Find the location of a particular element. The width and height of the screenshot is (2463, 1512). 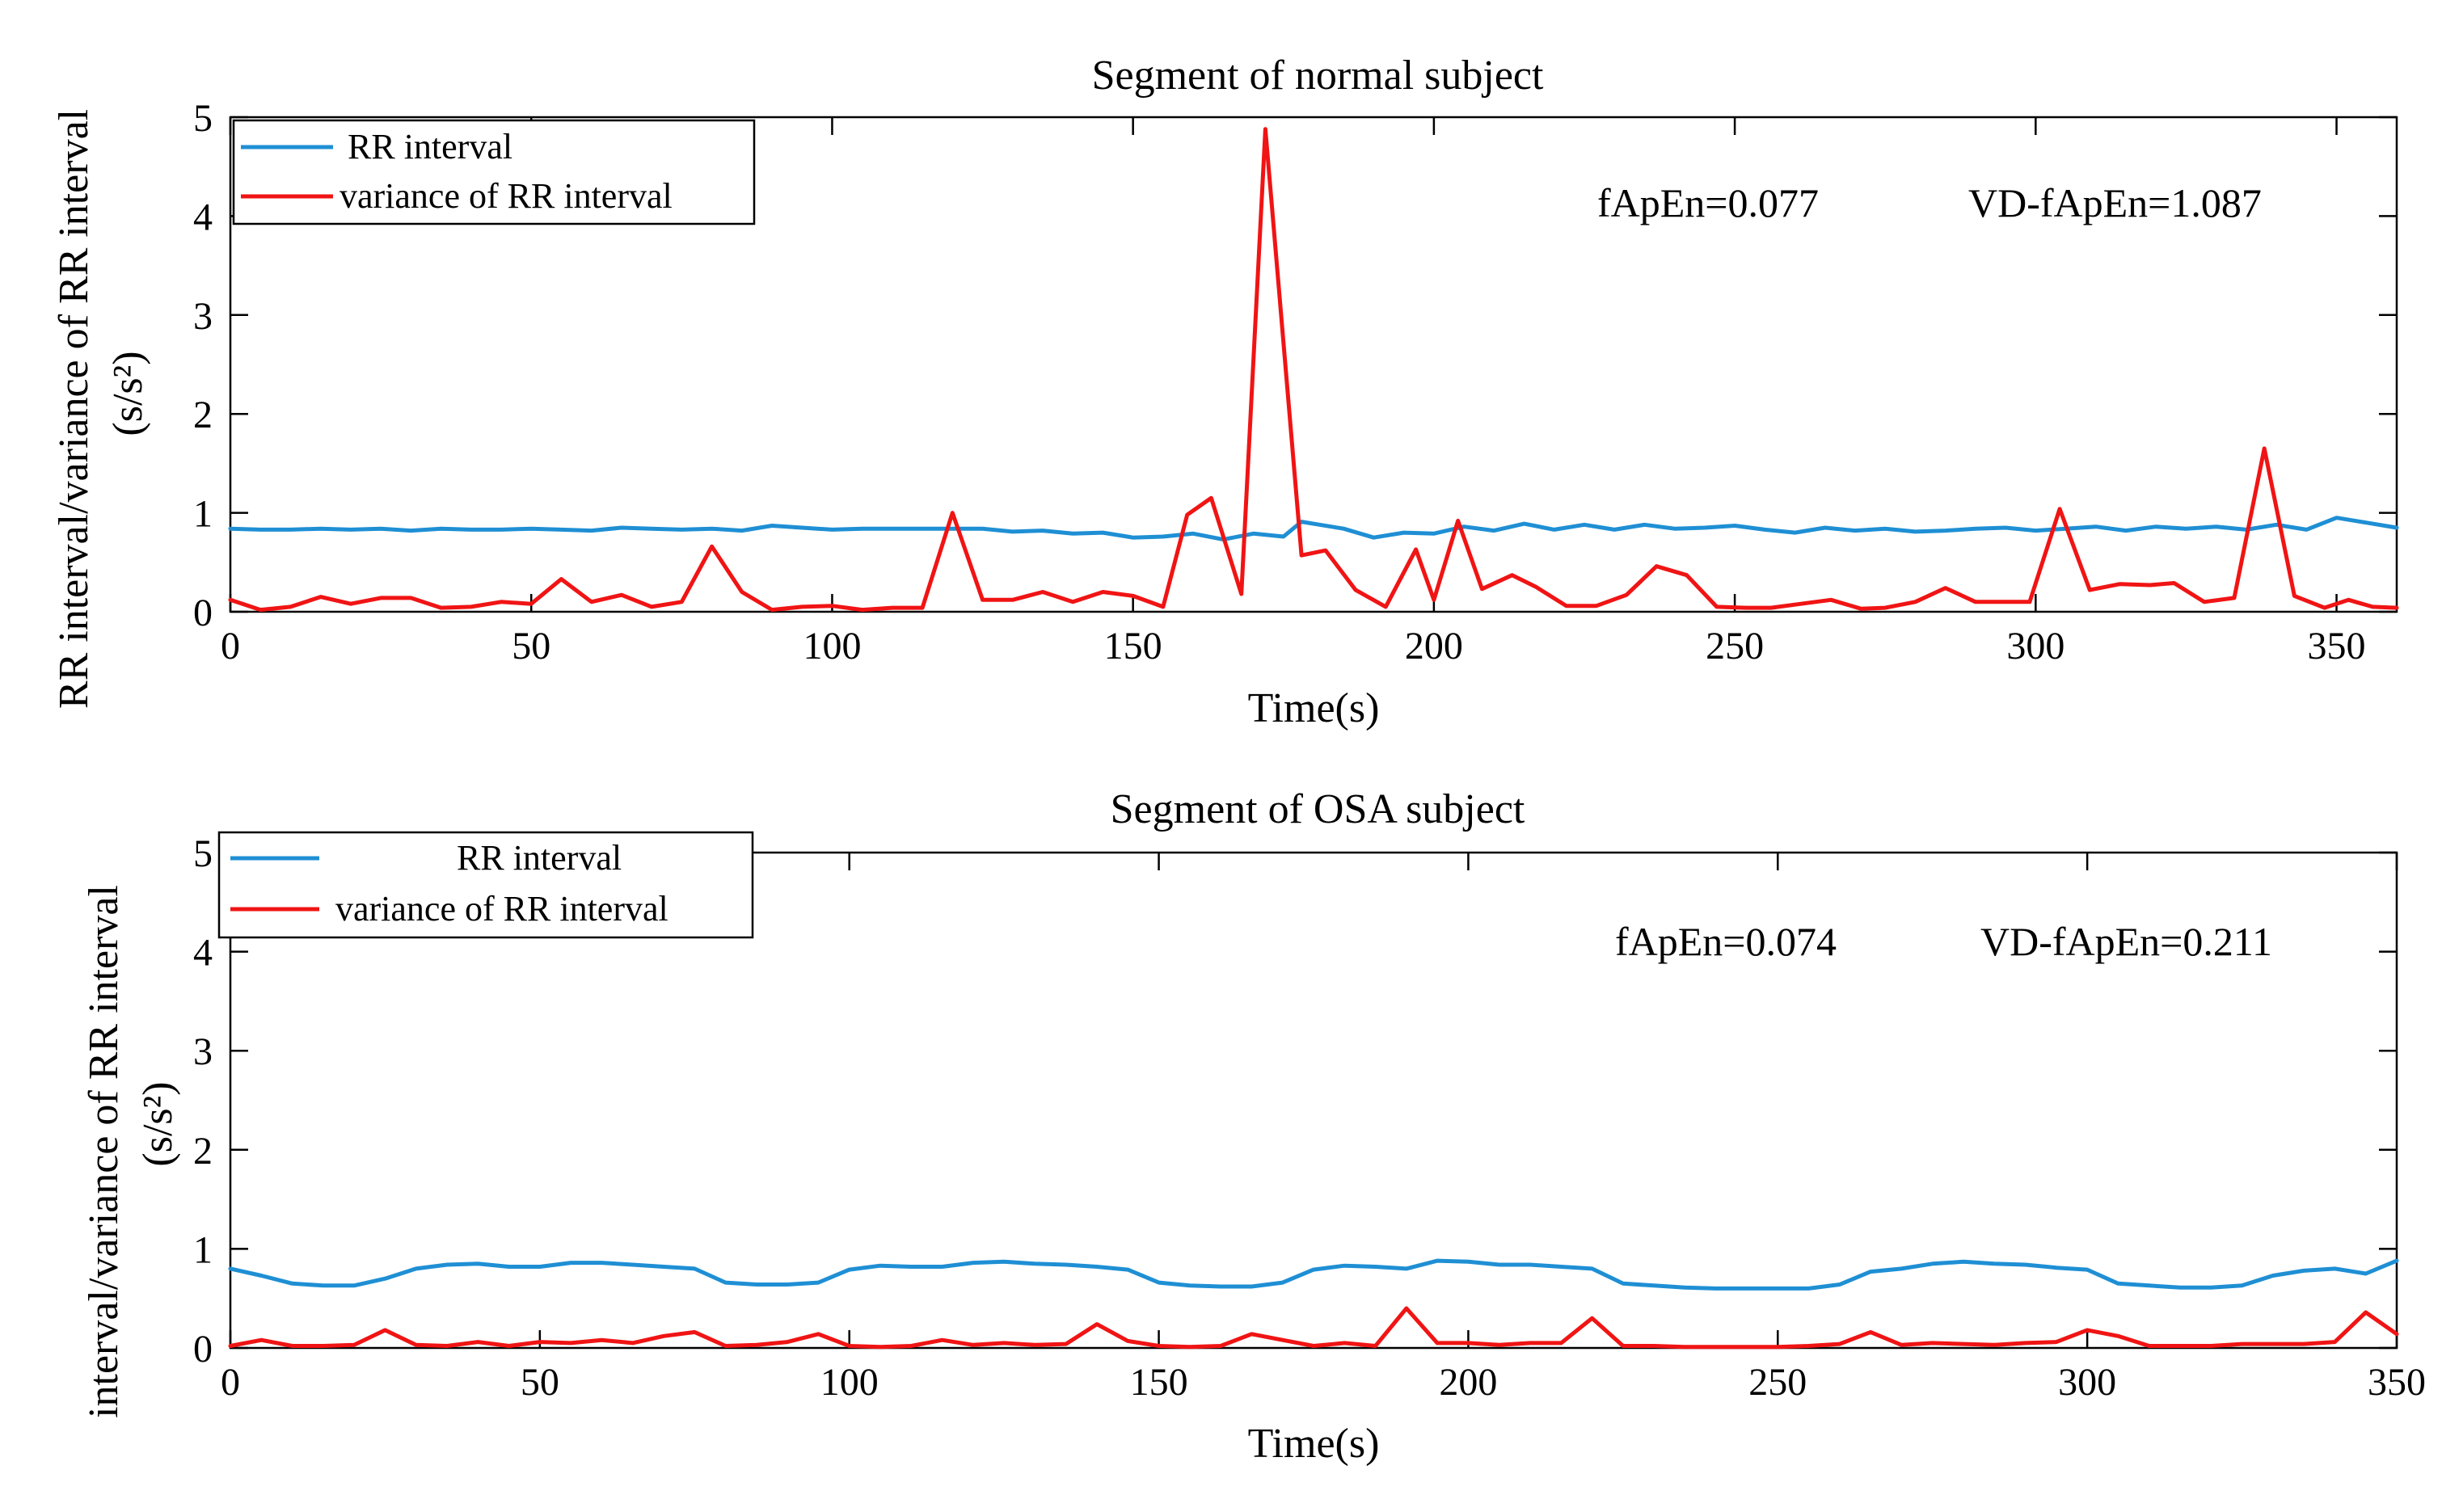

series-variance-line is located at coordinates (1313, 1328).